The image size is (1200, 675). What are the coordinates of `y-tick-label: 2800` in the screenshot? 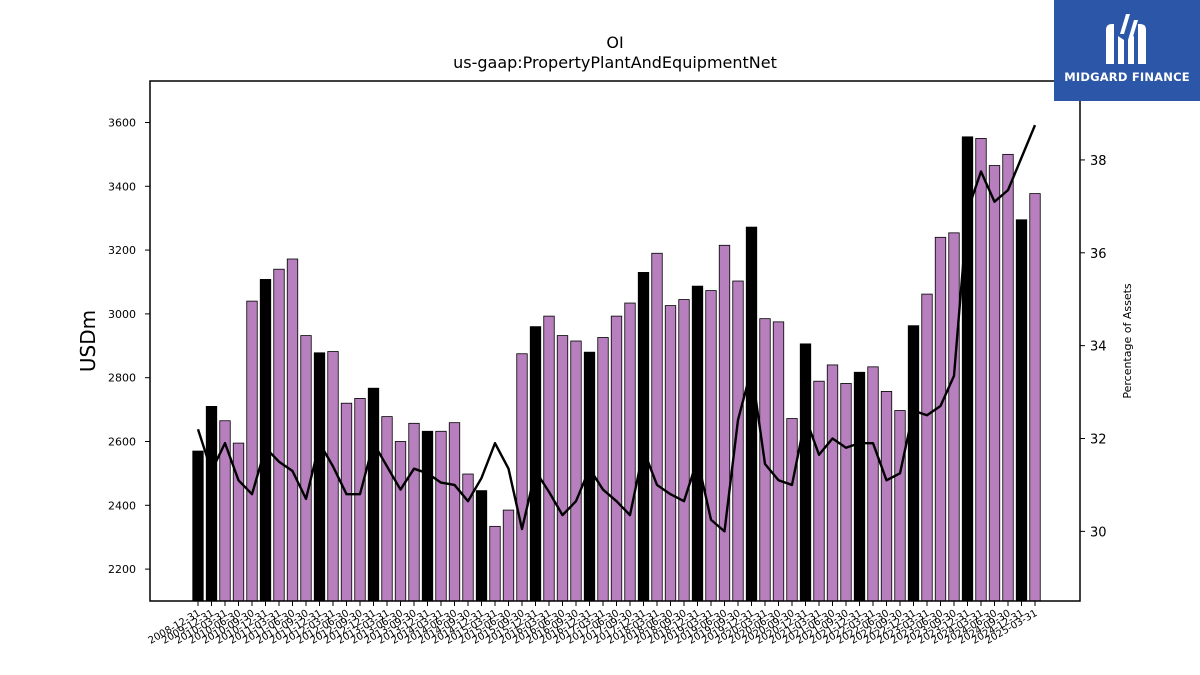 It's located at (122, 378).